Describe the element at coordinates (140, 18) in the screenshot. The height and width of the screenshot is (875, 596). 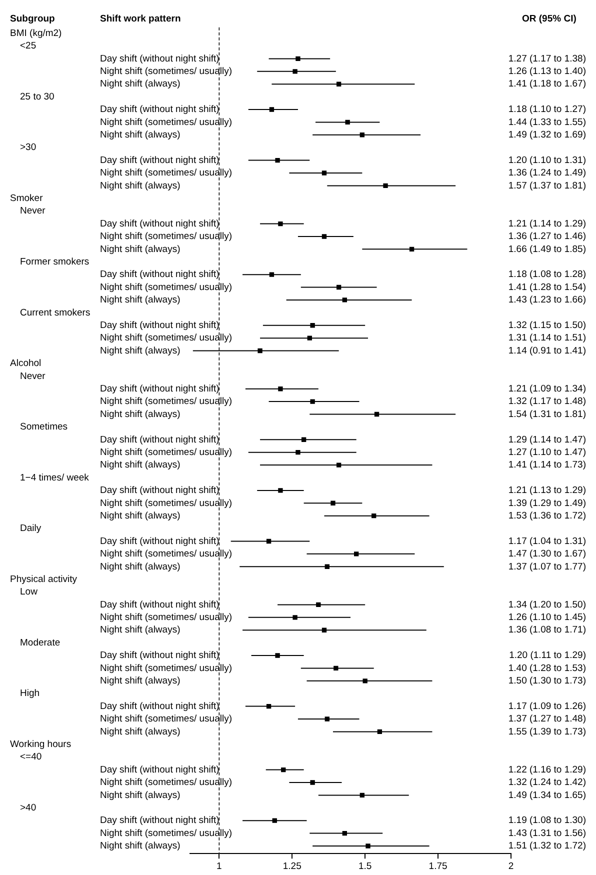
I see `text: Shift work pattern` at that location.